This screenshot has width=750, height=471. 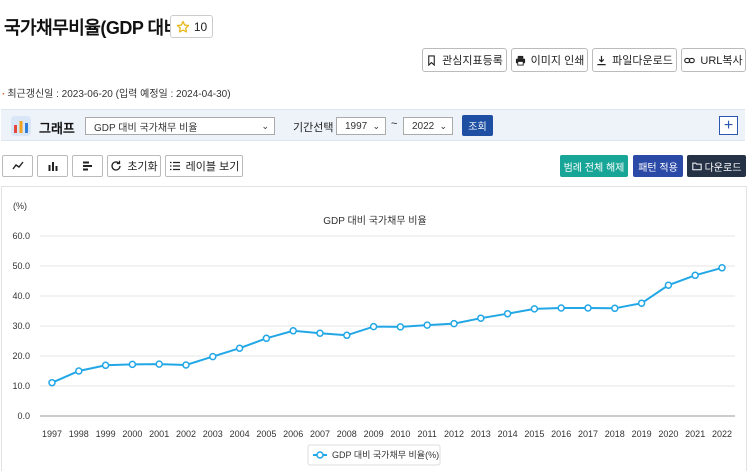 I want to click on horizontal-bar-chart-button, so click(x=87, y=166).